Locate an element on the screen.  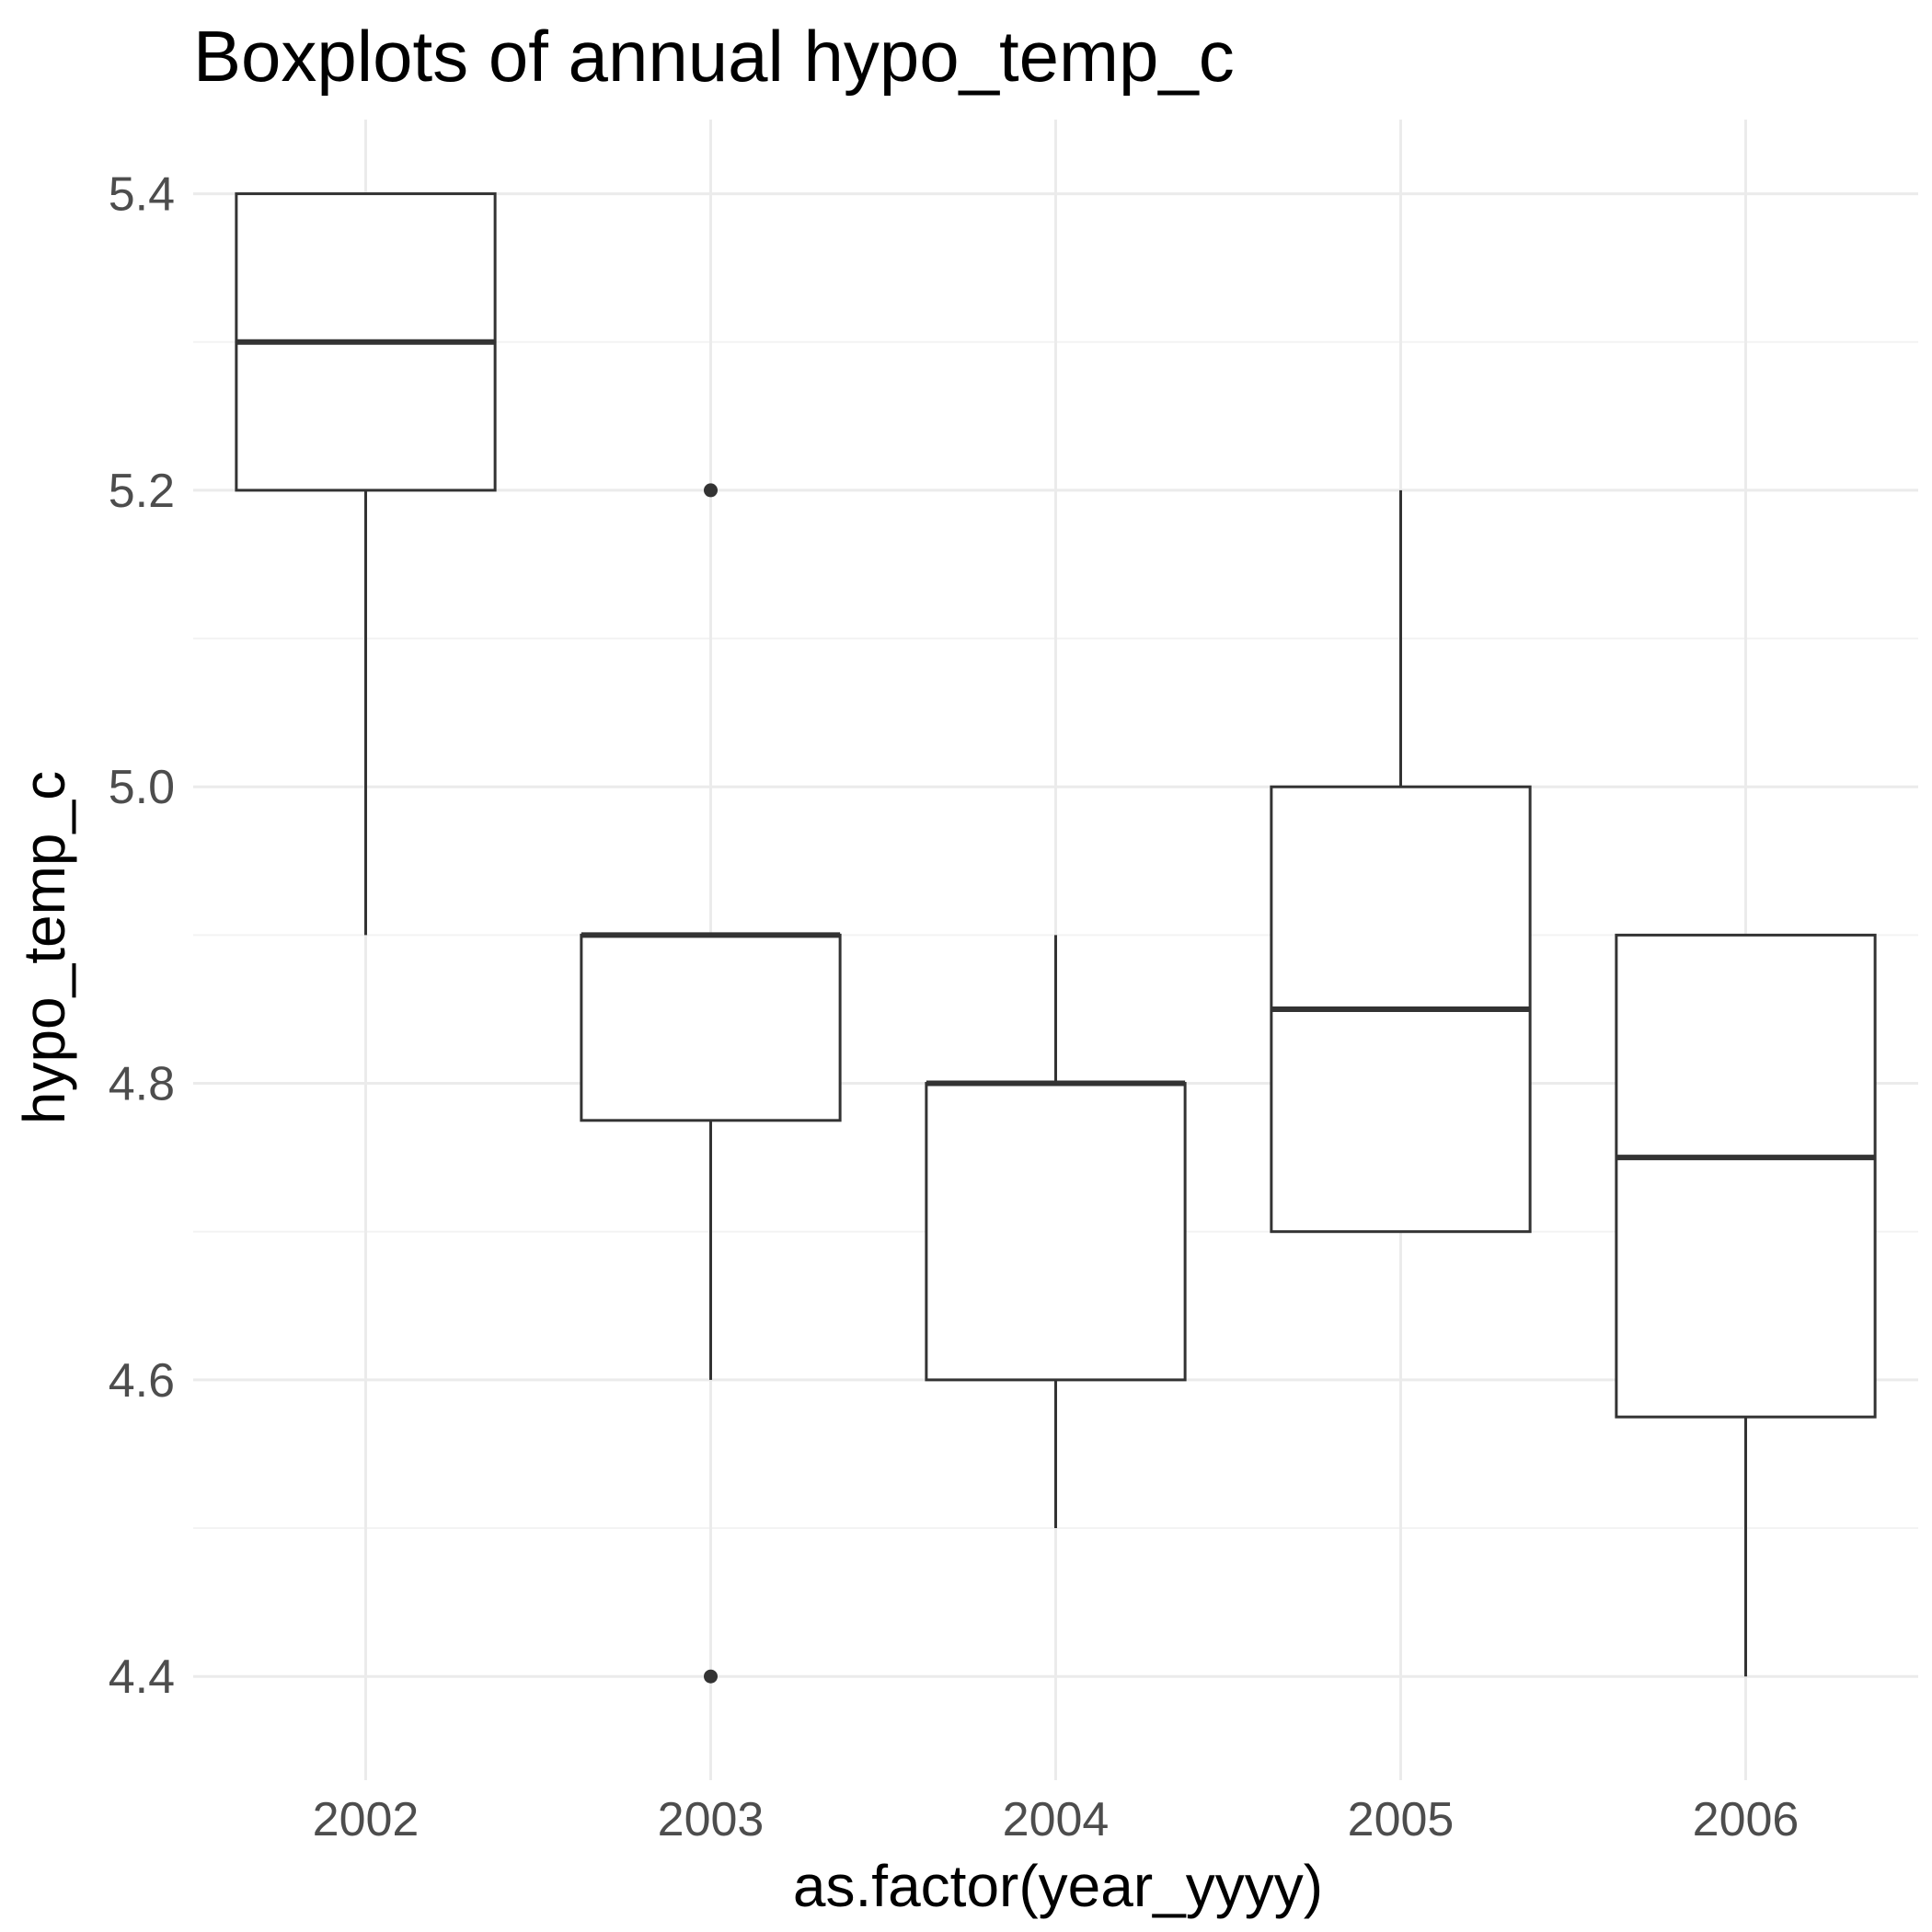
x-tick-label: 2002 is located at coordinates (366, 1819).